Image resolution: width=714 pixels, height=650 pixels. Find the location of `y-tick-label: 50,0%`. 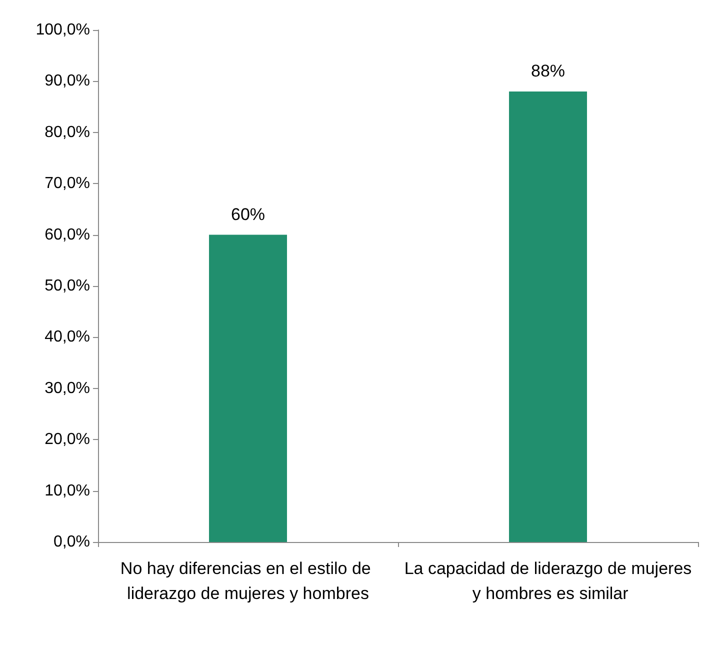

y-tick-label: 50,0% is located at coordinates (67, 286).